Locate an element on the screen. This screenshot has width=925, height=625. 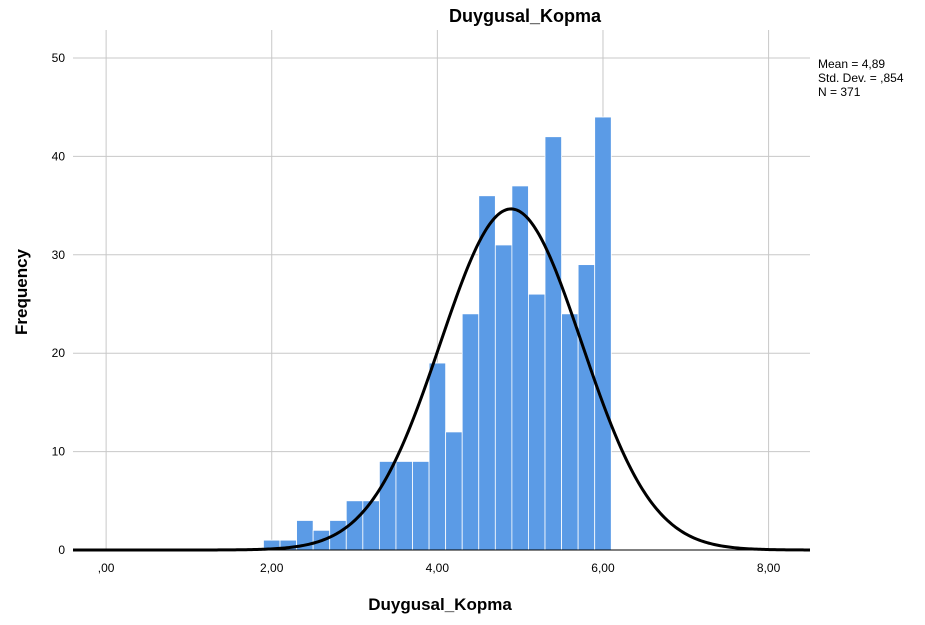
y-tick-label: 0 is located at coordinates (61, 550).